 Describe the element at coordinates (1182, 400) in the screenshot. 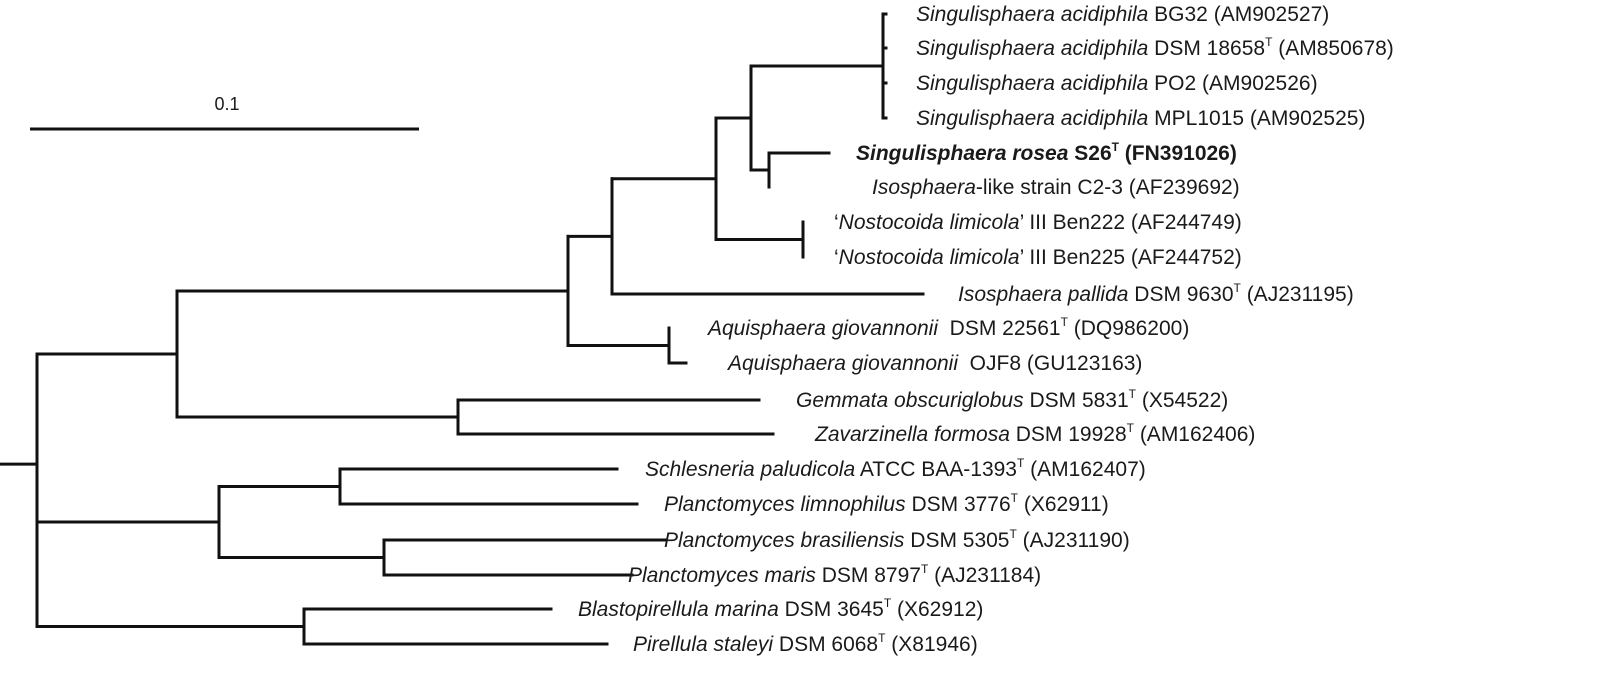

I see `accession-number: (X54522)` at that location.